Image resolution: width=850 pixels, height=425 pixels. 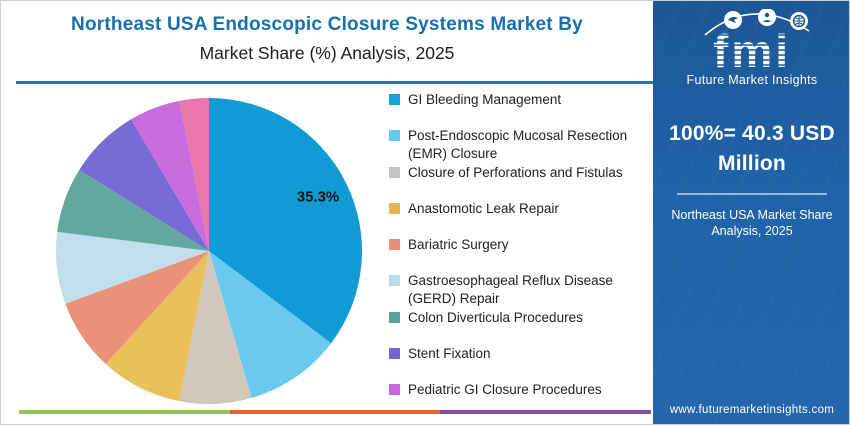 I want to click on legend-item-gi-bleeding: GI Bleeding Management, so click(x=520, y=100).